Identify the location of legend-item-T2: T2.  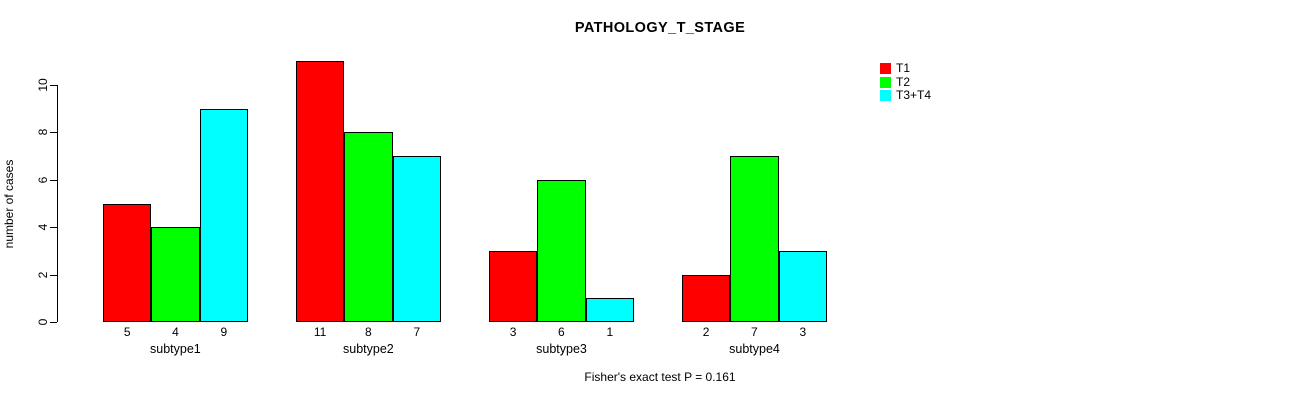
(905, 82).